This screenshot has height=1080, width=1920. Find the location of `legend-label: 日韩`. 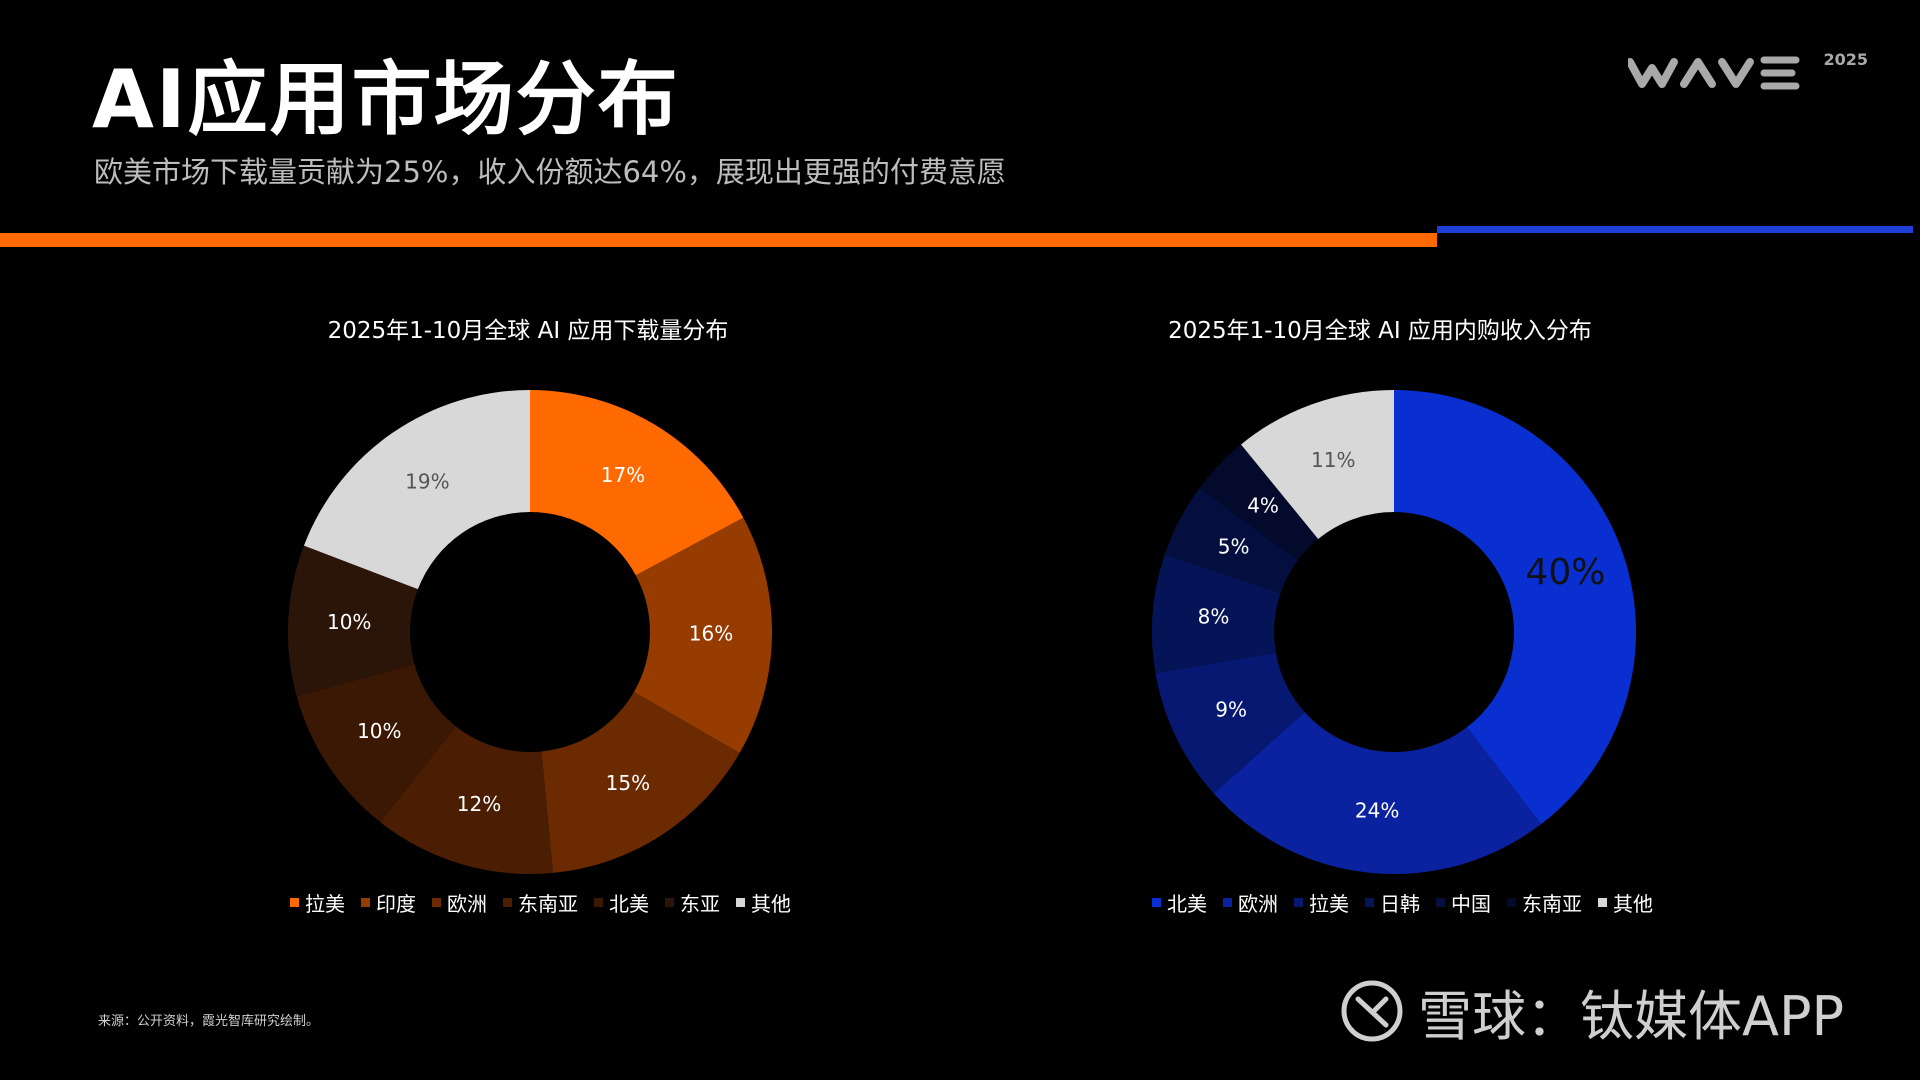

legend-label: 日韩 is located at coordinates (1400, 904).